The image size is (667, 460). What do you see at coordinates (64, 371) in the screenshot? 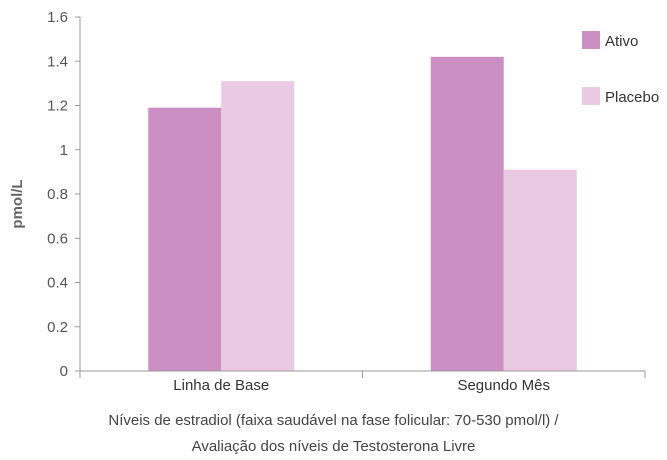
I see `y-tick-label: 0` at bounding box center [64, 371].